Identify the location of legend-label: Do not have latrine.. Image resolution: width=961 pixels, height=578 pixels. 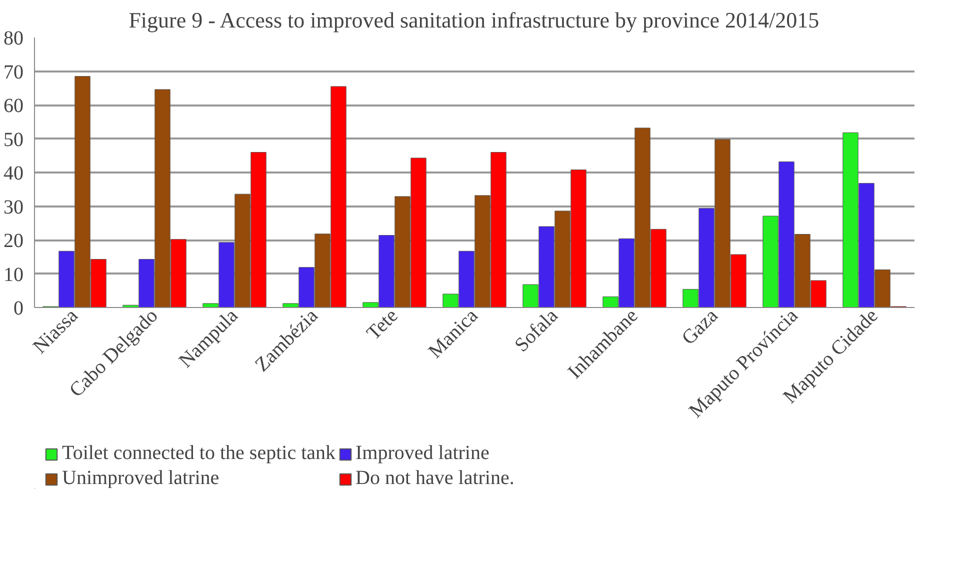
(435, 478).